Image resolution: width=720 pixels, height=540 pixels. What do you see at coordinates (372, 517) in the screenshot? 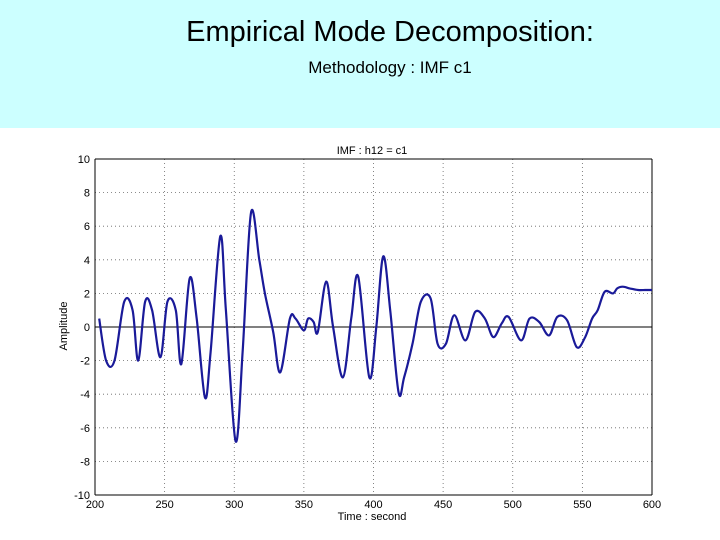
I see `x-axis-label: Time : second` at bounding box center [372, 517].